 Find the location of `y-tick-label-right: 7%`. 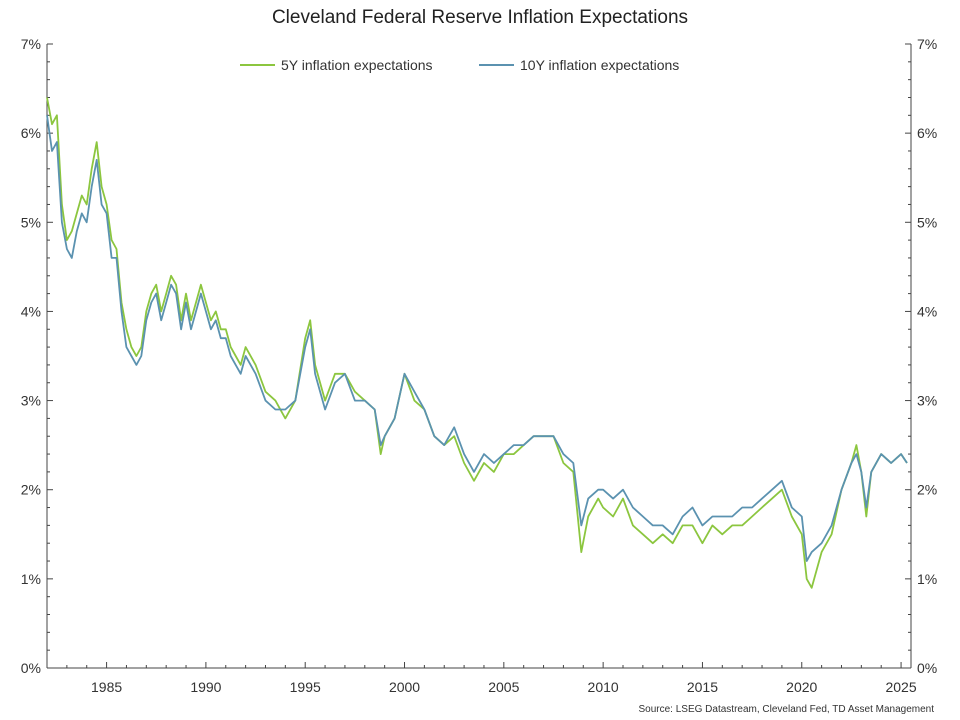

y-tick-label-right: 7% is located at coordinates (927, 44).